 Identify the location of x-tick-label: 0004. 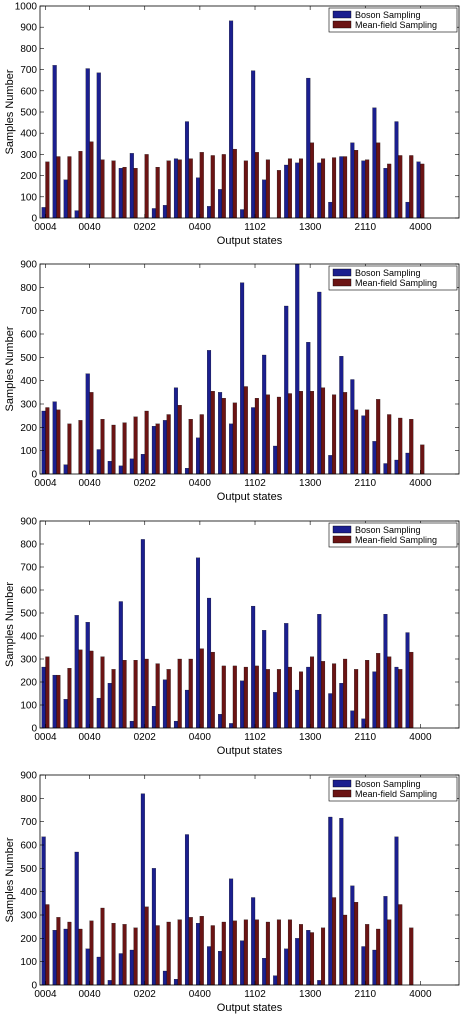
(45, 994).